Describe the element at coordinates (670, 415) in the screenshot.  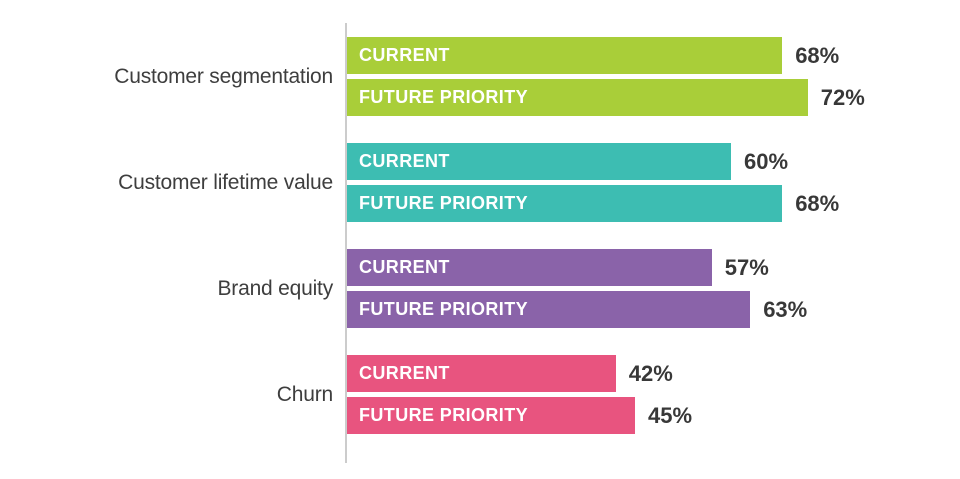
I see `value-label: 45%` at that location.